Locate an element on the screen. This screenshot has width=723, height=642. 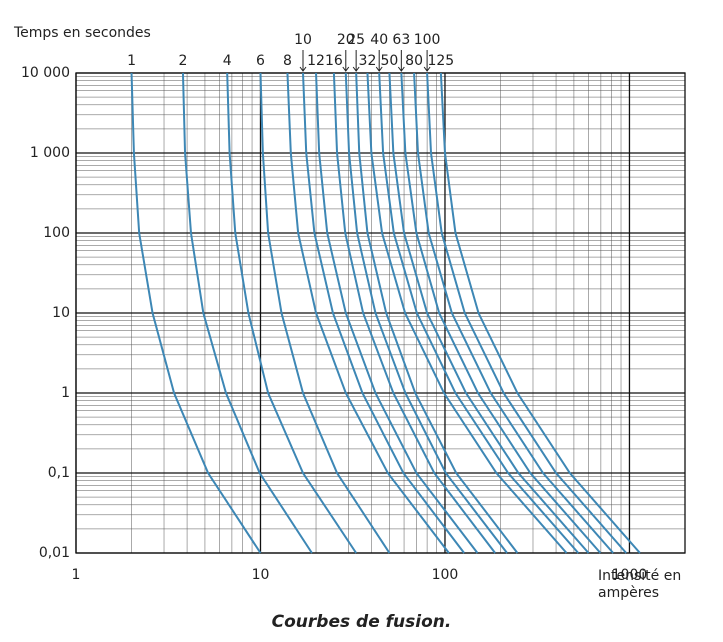
caption: Courbes de fusion. is located at coordinates (361, 622).